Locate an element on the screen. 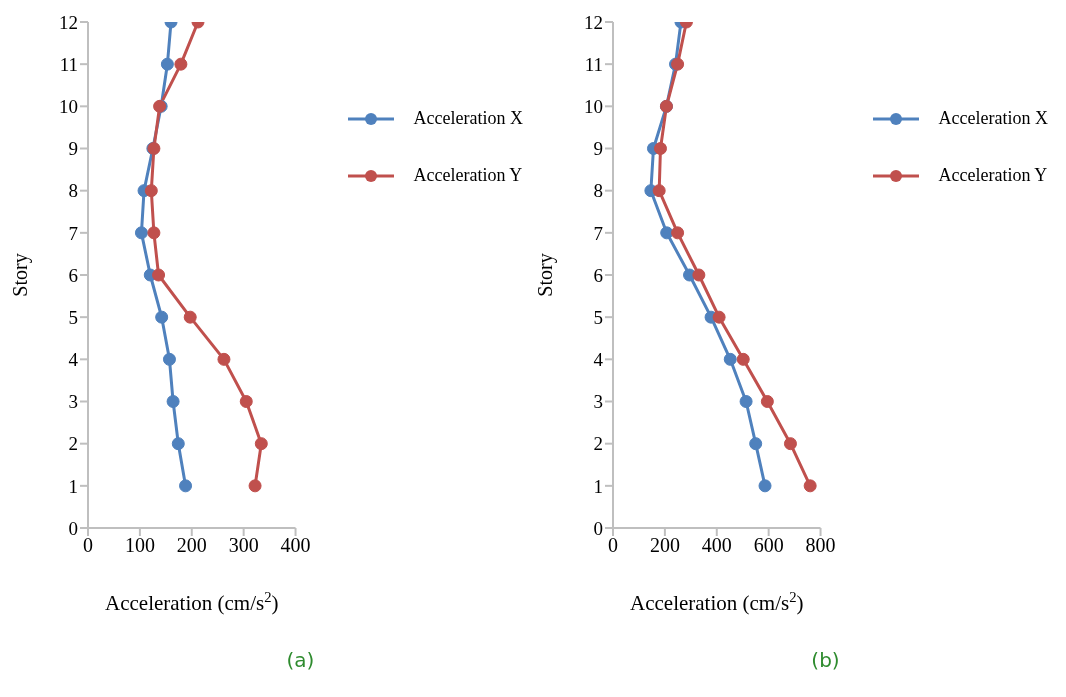 The height and width of the screenshot is (697, 1066). x-tick-label: 600 is located at coordinates (768, 545).